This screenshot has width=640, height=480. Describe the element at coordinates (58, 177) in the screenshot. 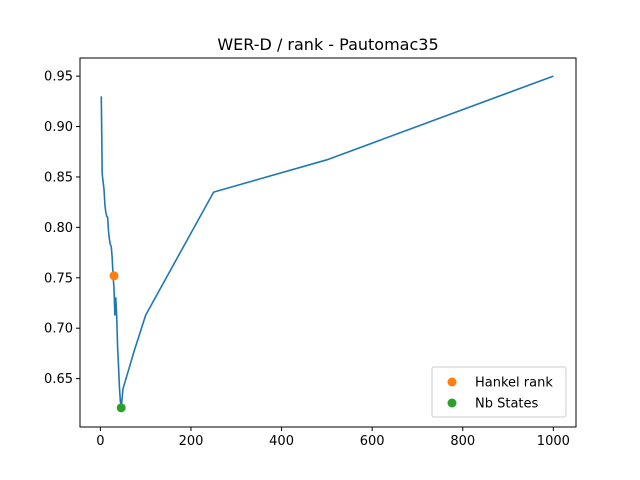

I see `y-tick-label: 0.85` at that location.